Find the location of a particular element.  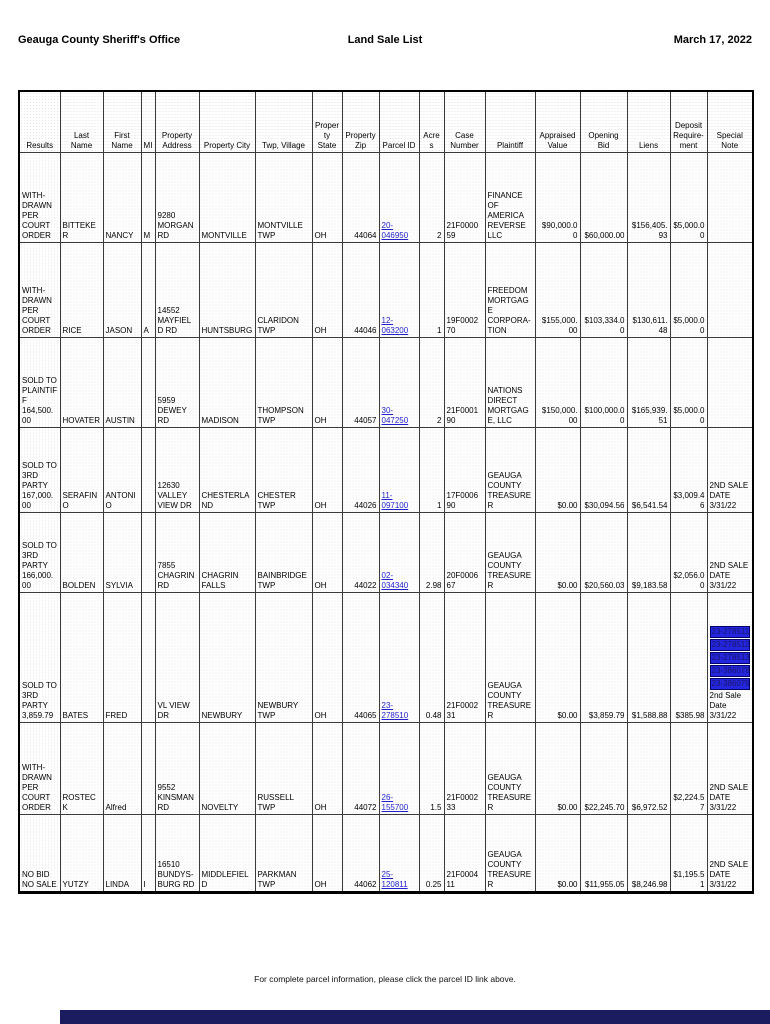

city-cell: MIDDLEFIELD is located at coordinates (227, 853).